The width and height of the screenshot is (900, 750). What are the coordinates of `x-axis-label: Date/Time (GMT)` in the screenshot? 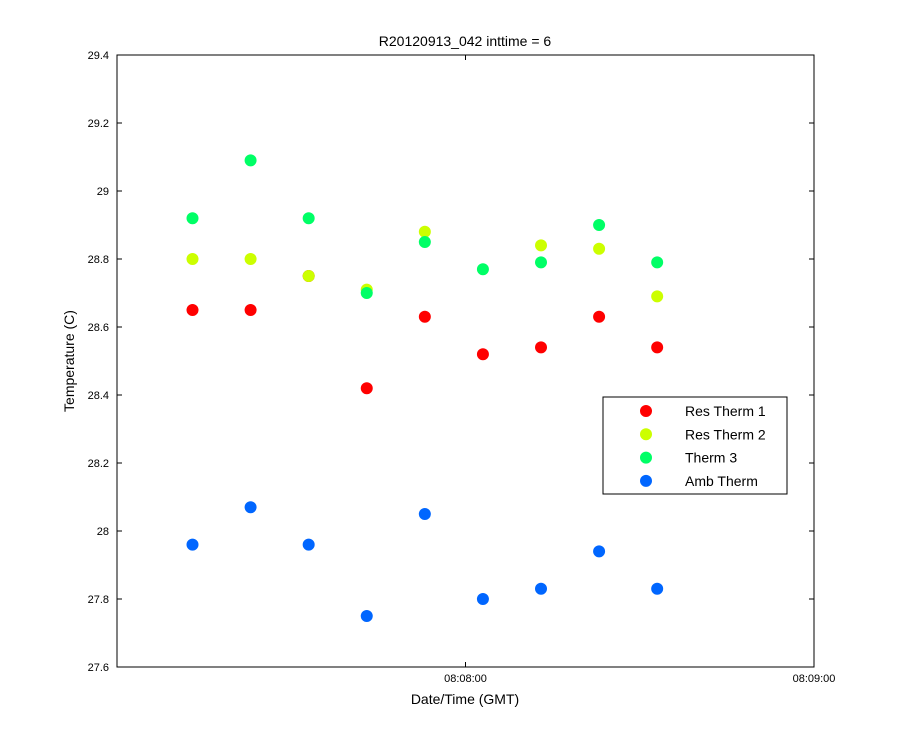 It's located at (465, 699).